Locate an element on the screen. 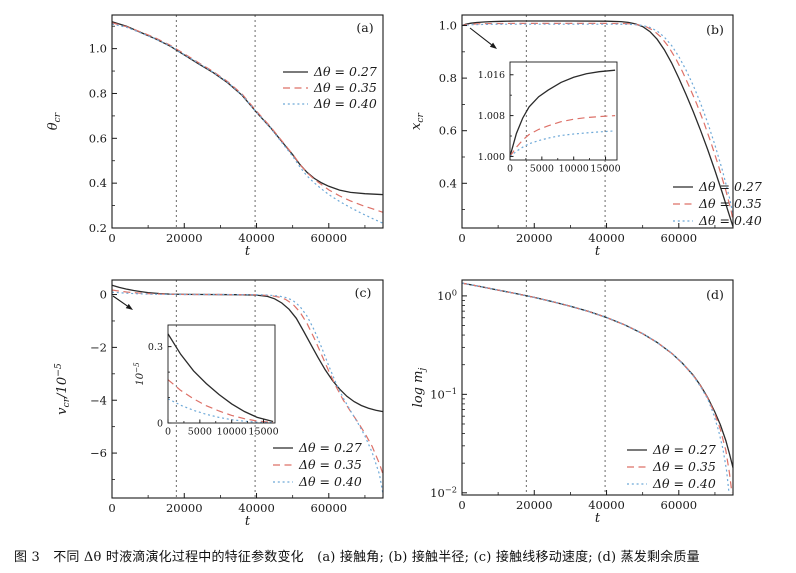  y-tick-label: 0.2 is located at coordinates (98, 228).